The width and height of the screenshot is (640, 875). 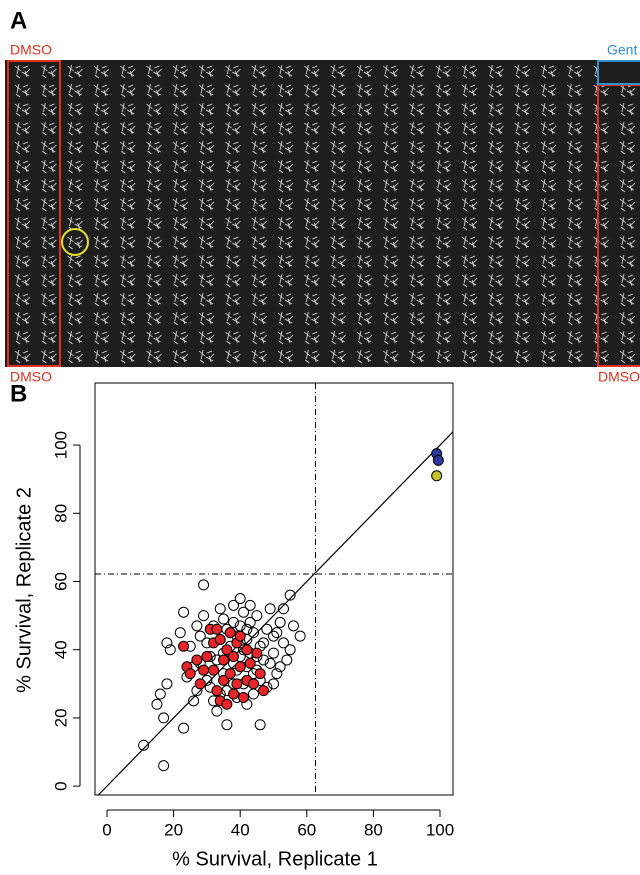 I want to click on panel-label: A, so click(x=18, y=20).